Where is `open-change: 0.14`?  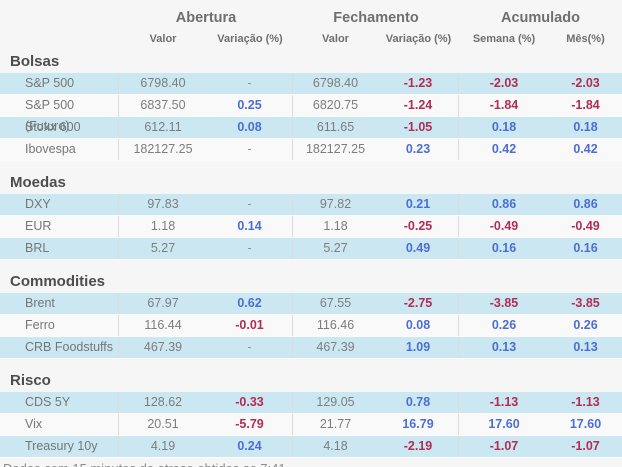 open-change: 0.14 is located at coordinates (250, 226).